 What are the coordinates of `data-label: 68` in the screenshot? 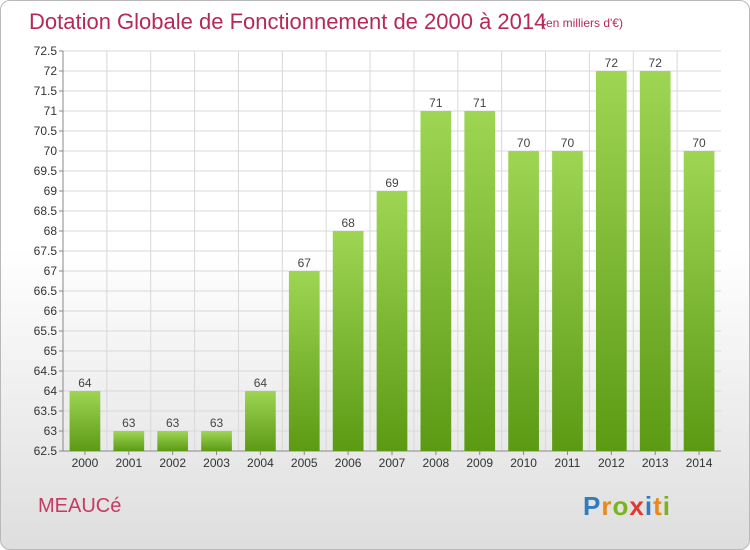 It's located at (348, 223).